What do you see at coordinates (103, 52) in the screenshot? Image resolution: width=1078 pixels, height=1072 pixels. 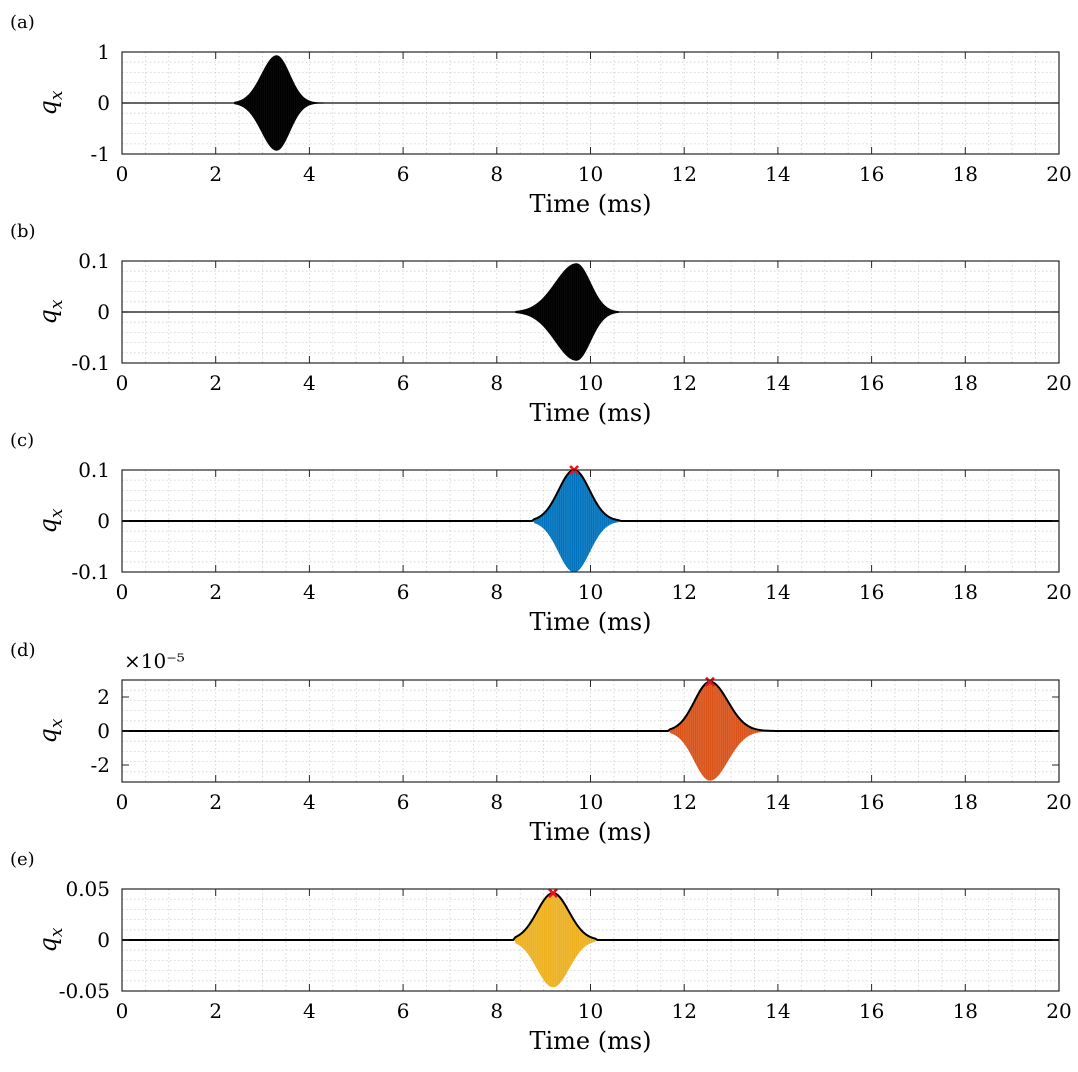 I see `y-tick-label: 1` at bounding box center [103, 52].